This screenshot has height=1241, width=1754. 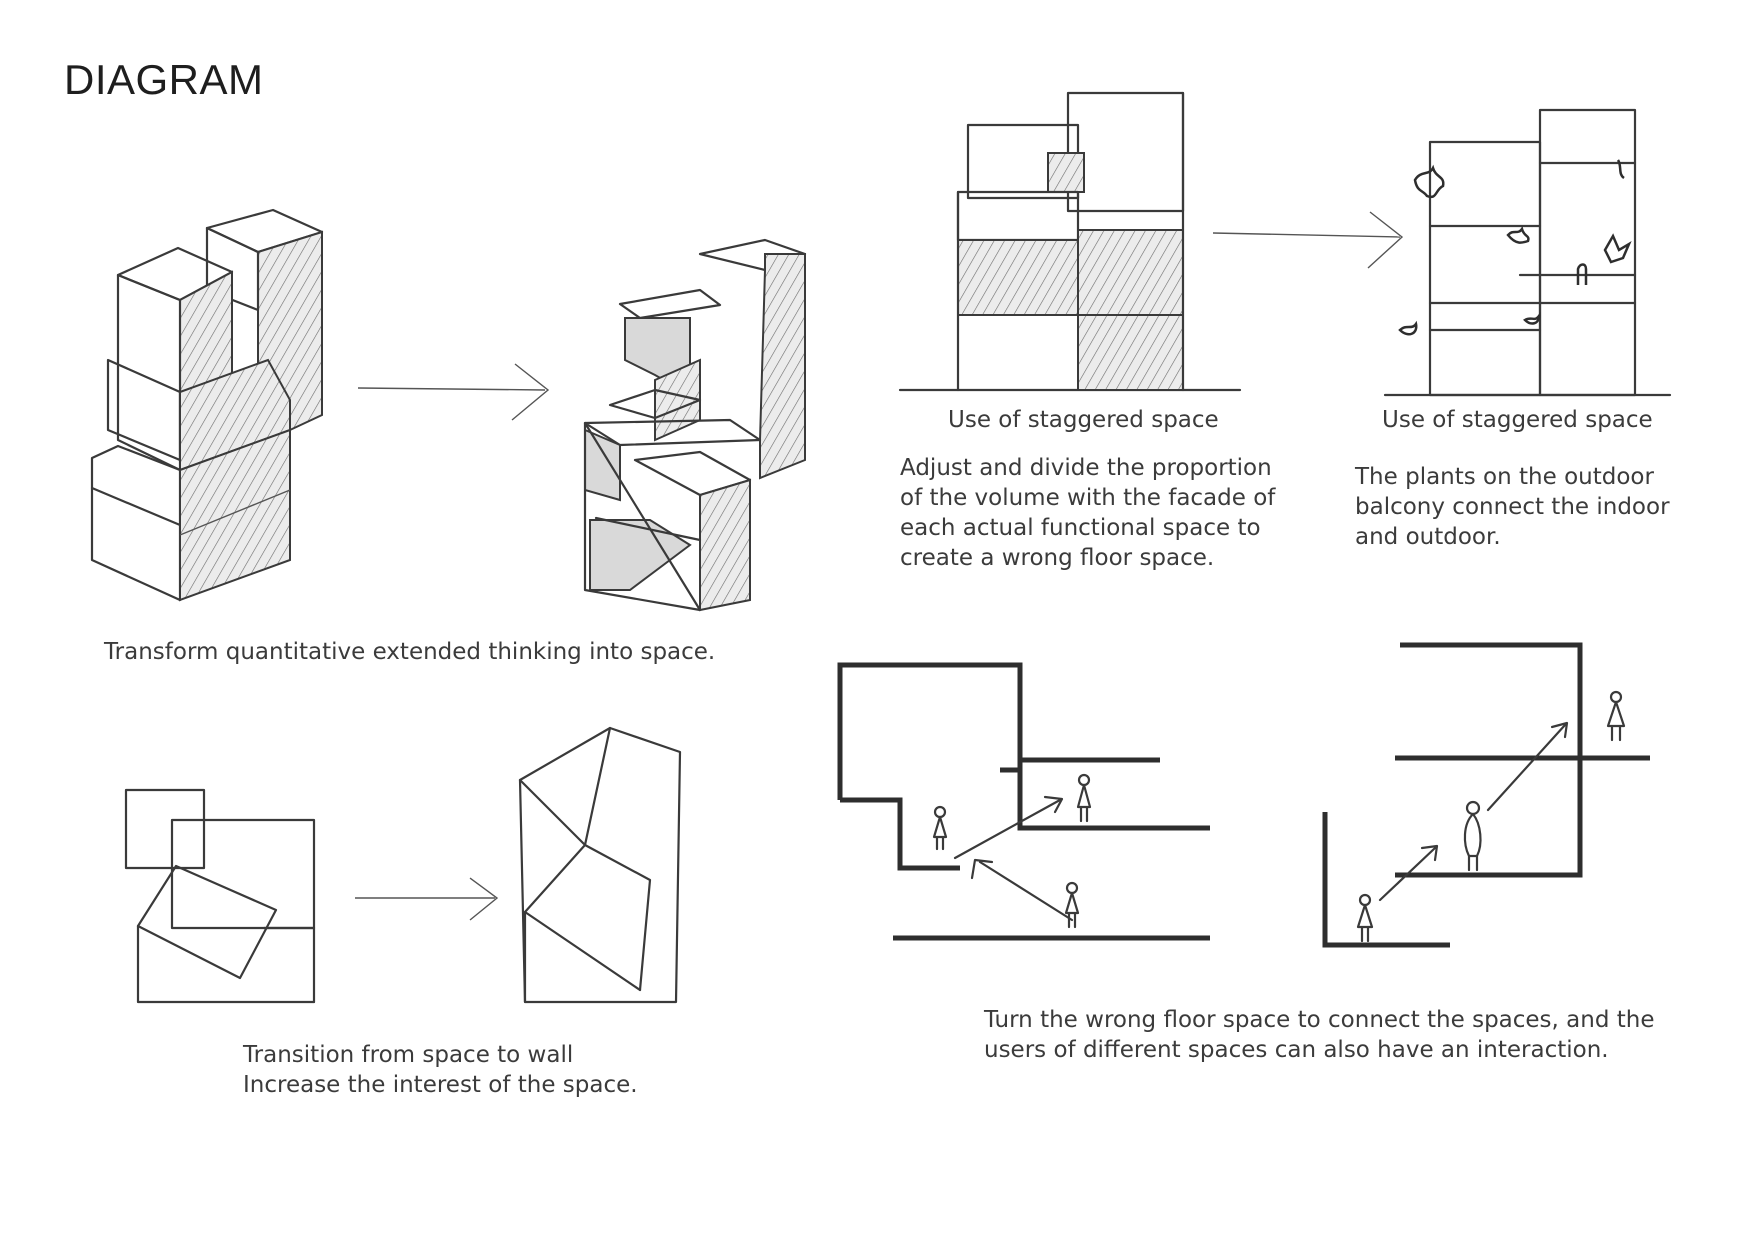 What do you see at coordinates (1070, 241) in the screenshot?
I see `staggered-facade-sketch` at bounding box center [1070, 241].